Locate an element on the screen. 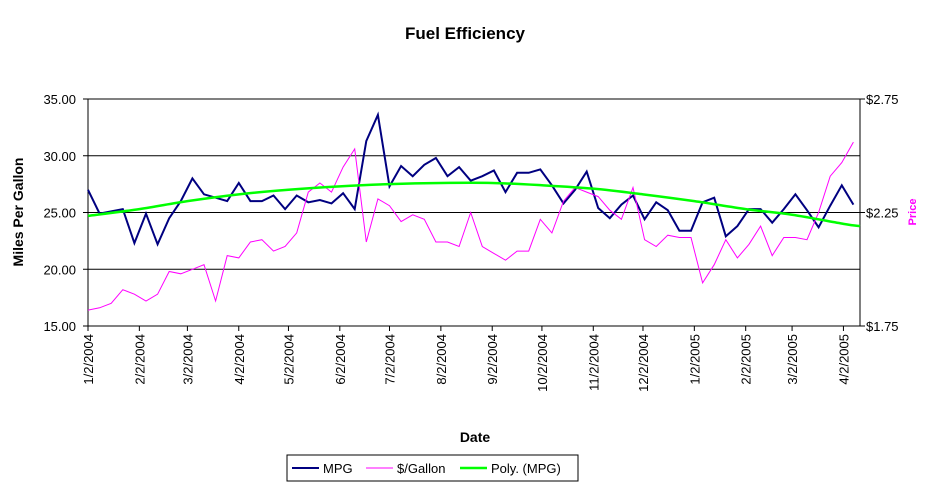 This screenshot has width=930, height=486. x-tick-label: 7/2/2004 is located at coordinates (390, 359).